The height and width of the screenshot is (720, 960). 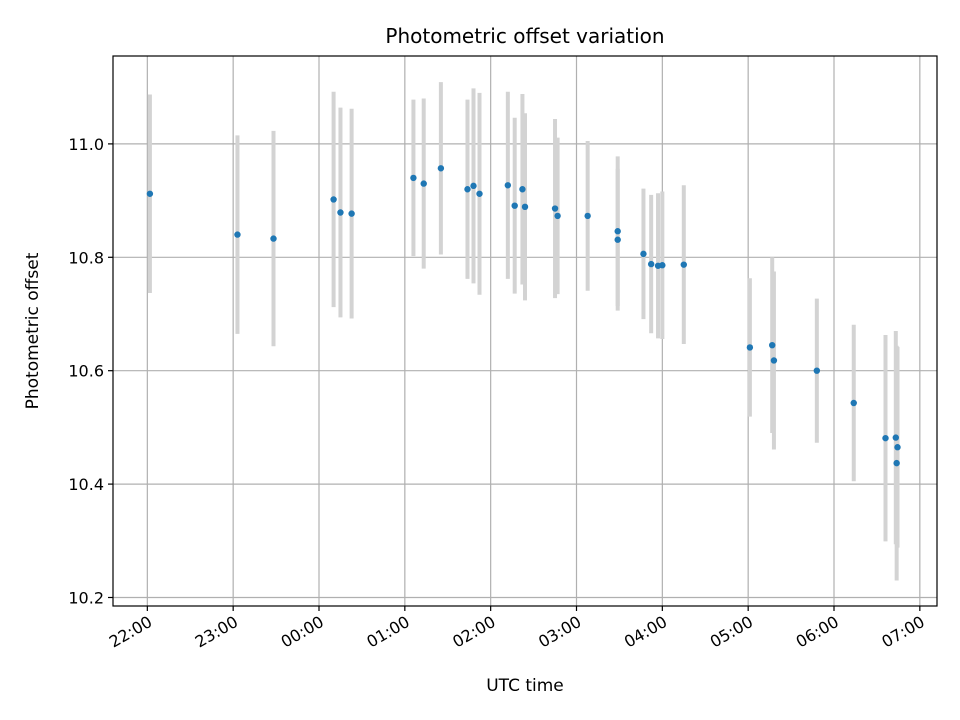 What do you see at coordinates (86, 144) in the screenshot?
I see `y-tick-label: 11.0` at bounding box center [86, 144].